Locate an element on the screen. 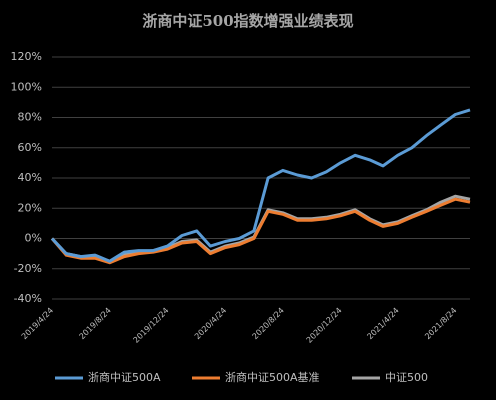  series-line is located at coordinates (260, 231).